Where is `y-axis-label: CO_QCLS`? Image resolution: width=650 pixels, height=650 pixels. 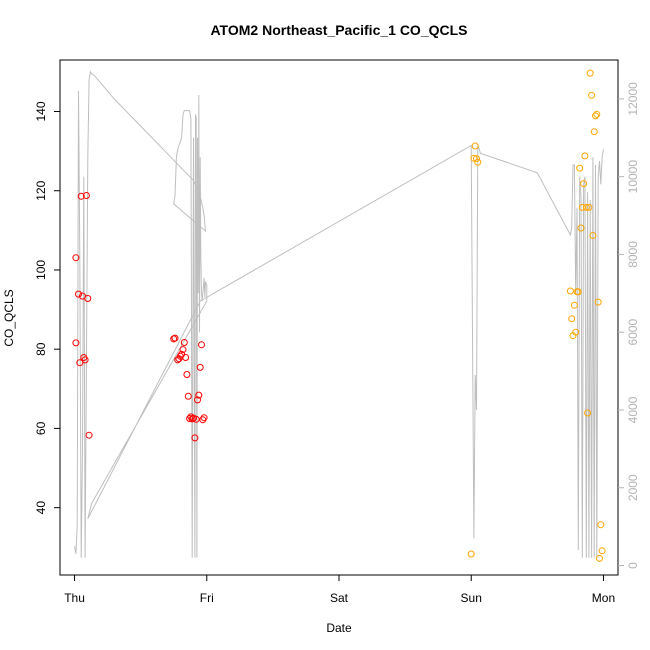 y-axis-label: CO_QCLS is located at coordinates (9, 317).